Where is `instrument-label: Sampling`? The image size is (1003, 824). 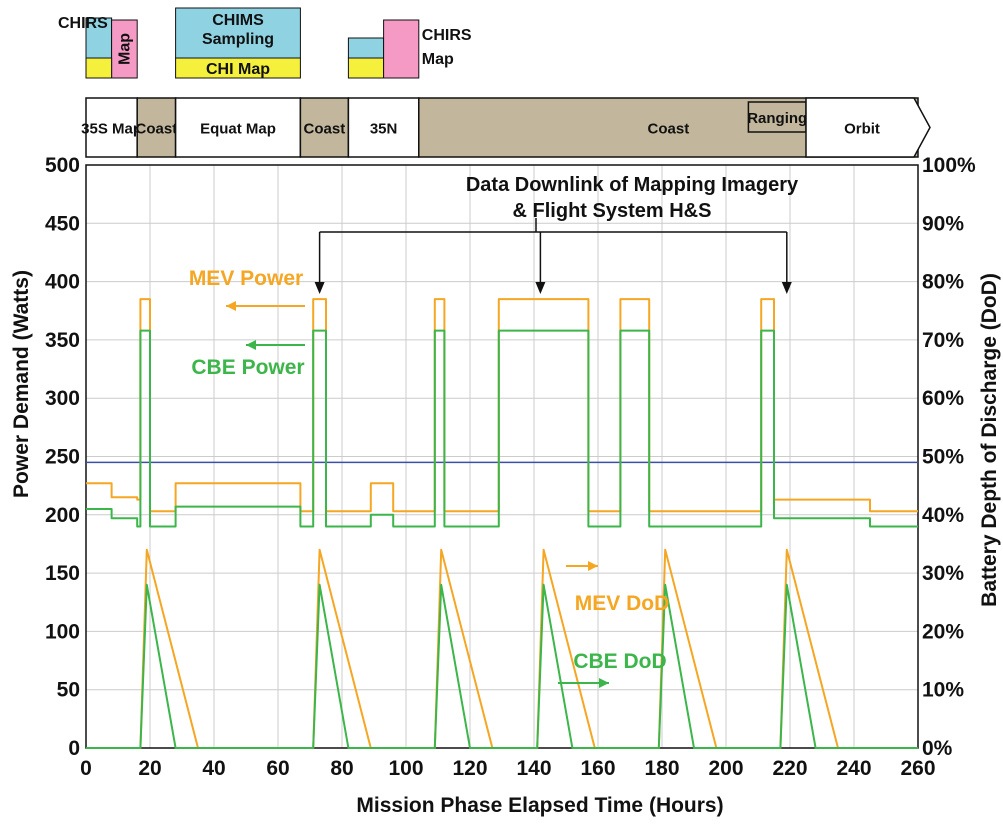 instrument-label: Sampling is located at coordinates (238, 39).